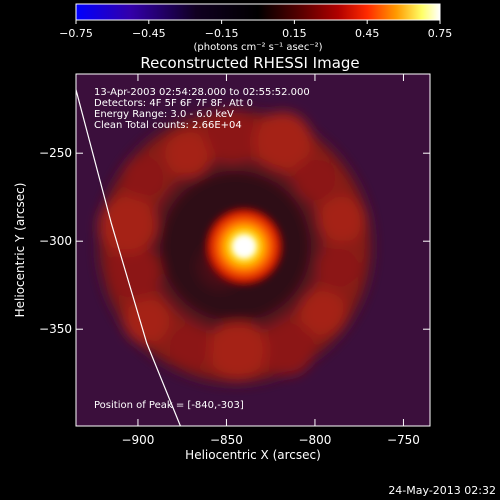 The image size is (500, 500). Describe the element at coordinates (367, 33) in the screenshot. I see `colorbar-tick-label: 0.45` at that location.